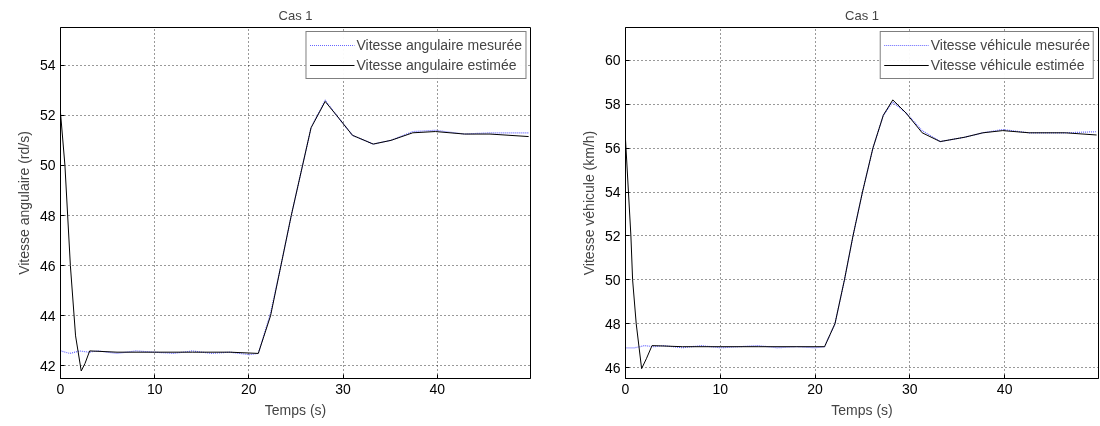 Image resolution: width=1100 pixels, height=426 pixels. What do you see at coordinates (439, 45) in the screenshot?
I see `legend-label: Vitesse angulaire mesurée` at bounding box center [439, 45].